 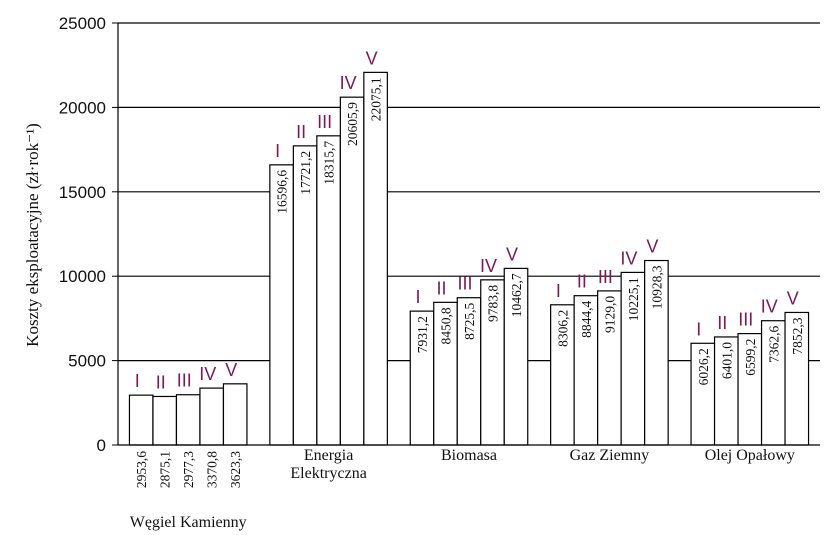 I want to click on y-tick-label: 0, so click(x=101, y=445).